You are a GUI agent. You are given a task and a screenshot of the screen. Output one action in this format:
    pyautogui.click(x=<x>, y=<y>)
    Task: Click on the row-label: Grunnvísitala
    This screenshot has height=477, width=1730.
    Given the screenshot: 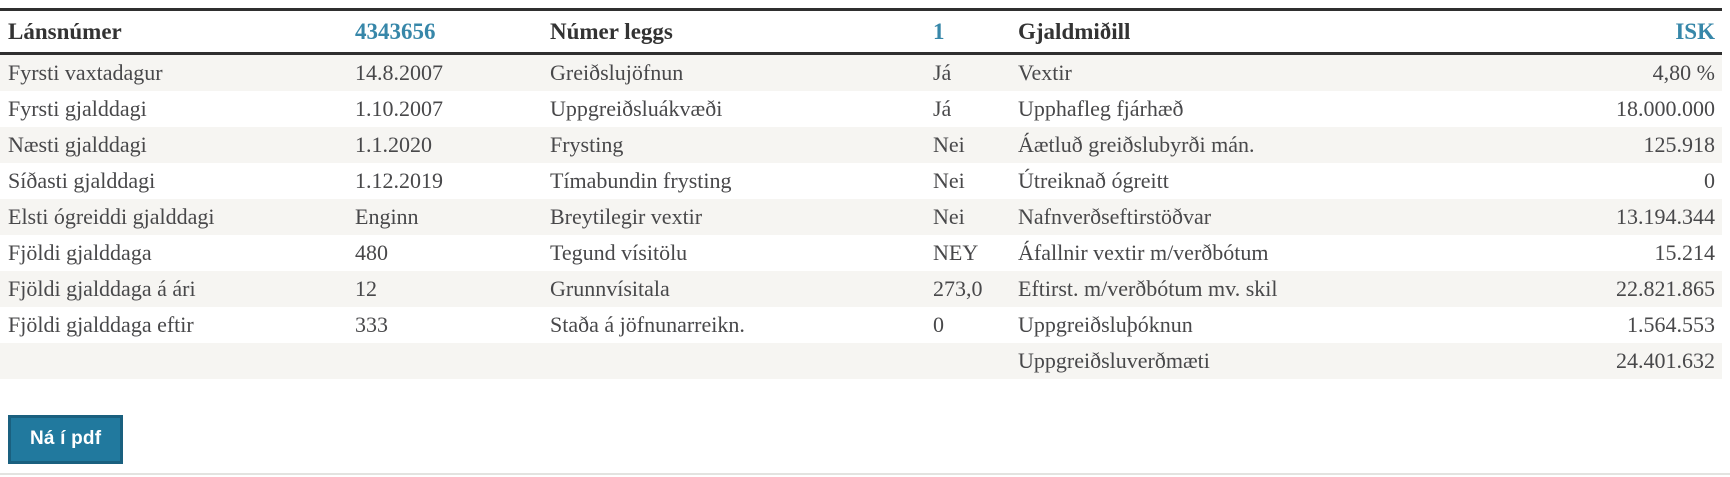 What is the action you would take?
    pyautogui.click(x=610, y=288)
    